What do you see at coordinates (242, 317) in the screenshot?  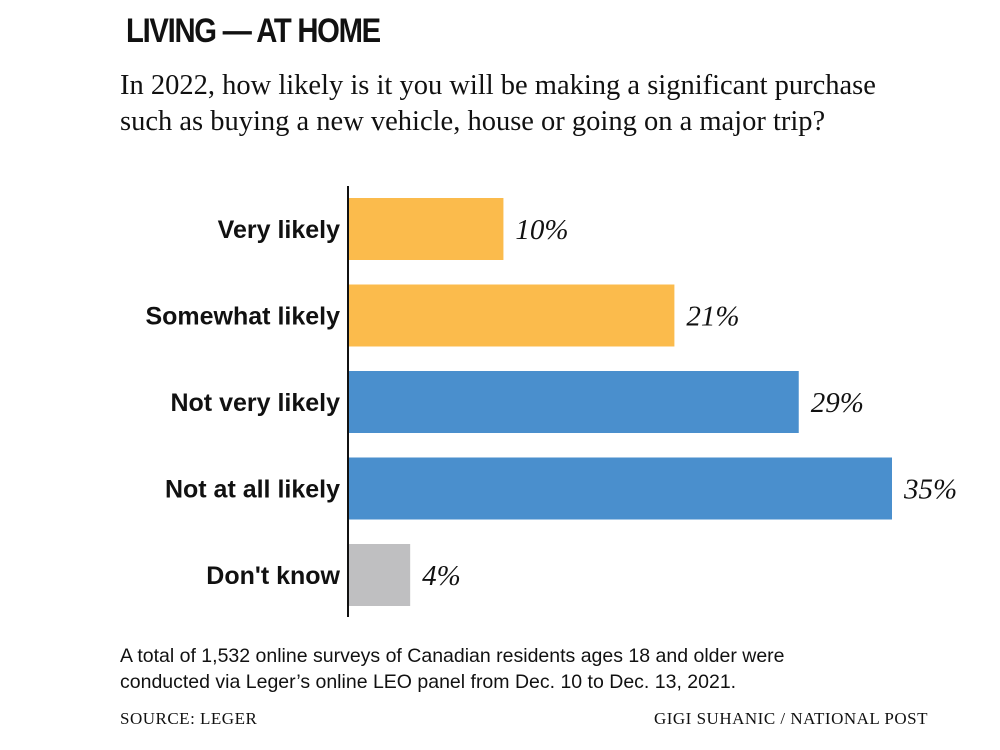 I see `category-label: Somewhat likely` at bounding box center [242, 317].